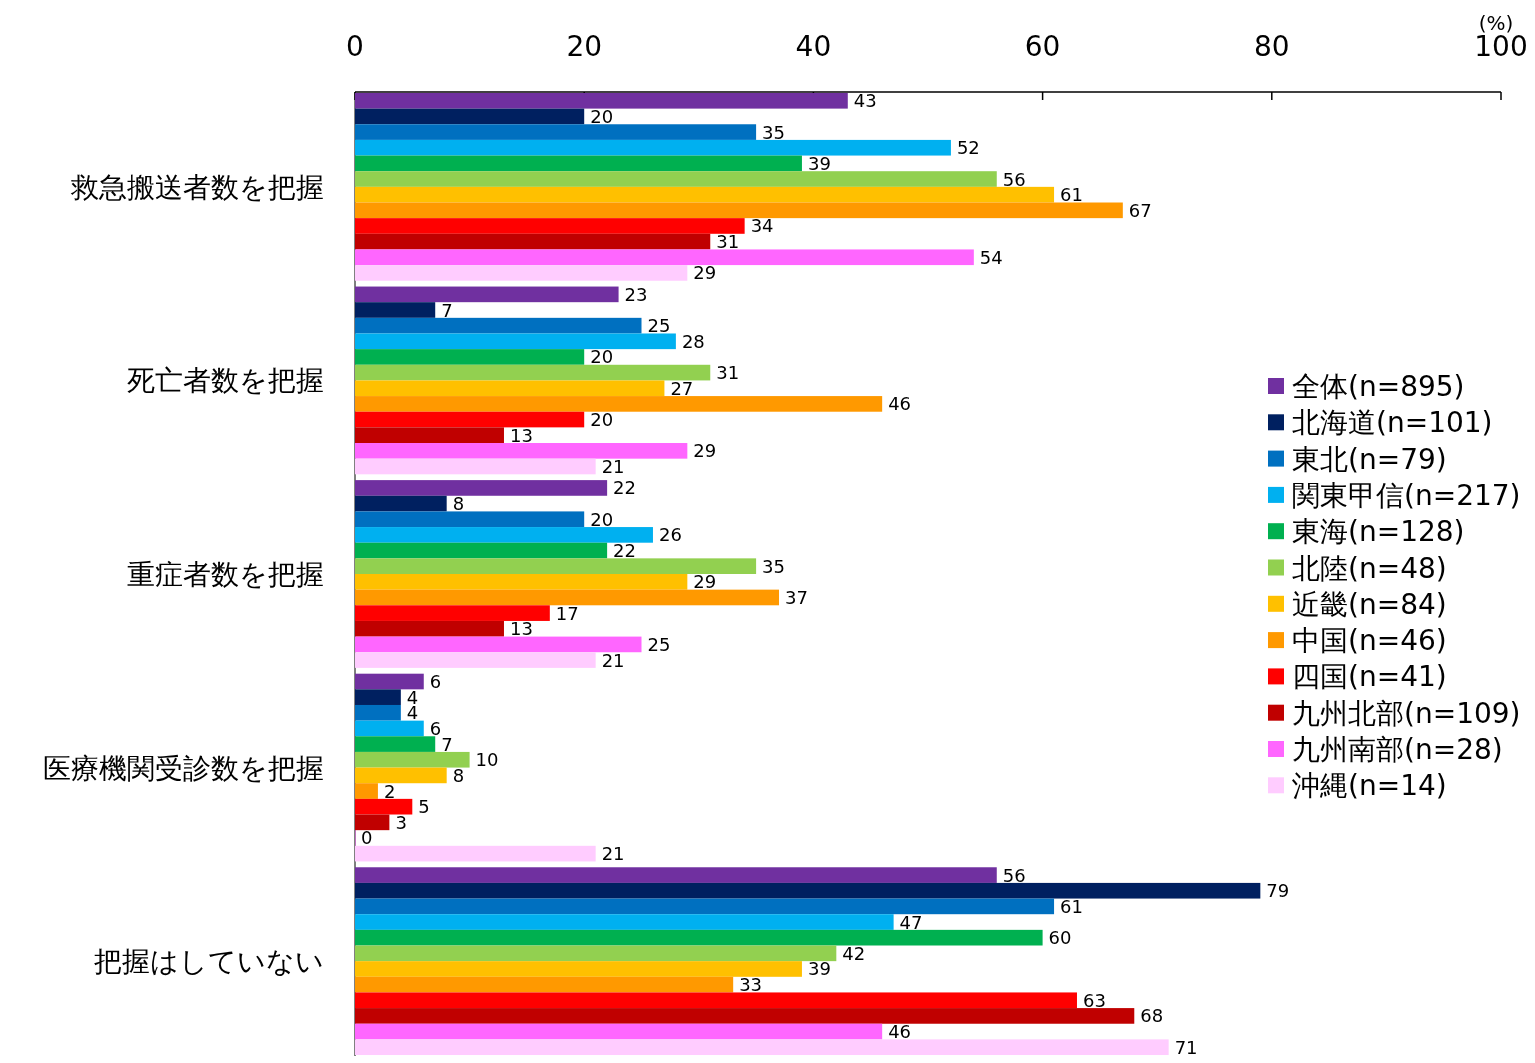 This screenshot has width=1535, height=1063. What do you see at coordinates (1042, 46) in the screenshot?
I see `x-tick-label: 60` at bounding box center [1042, 46].